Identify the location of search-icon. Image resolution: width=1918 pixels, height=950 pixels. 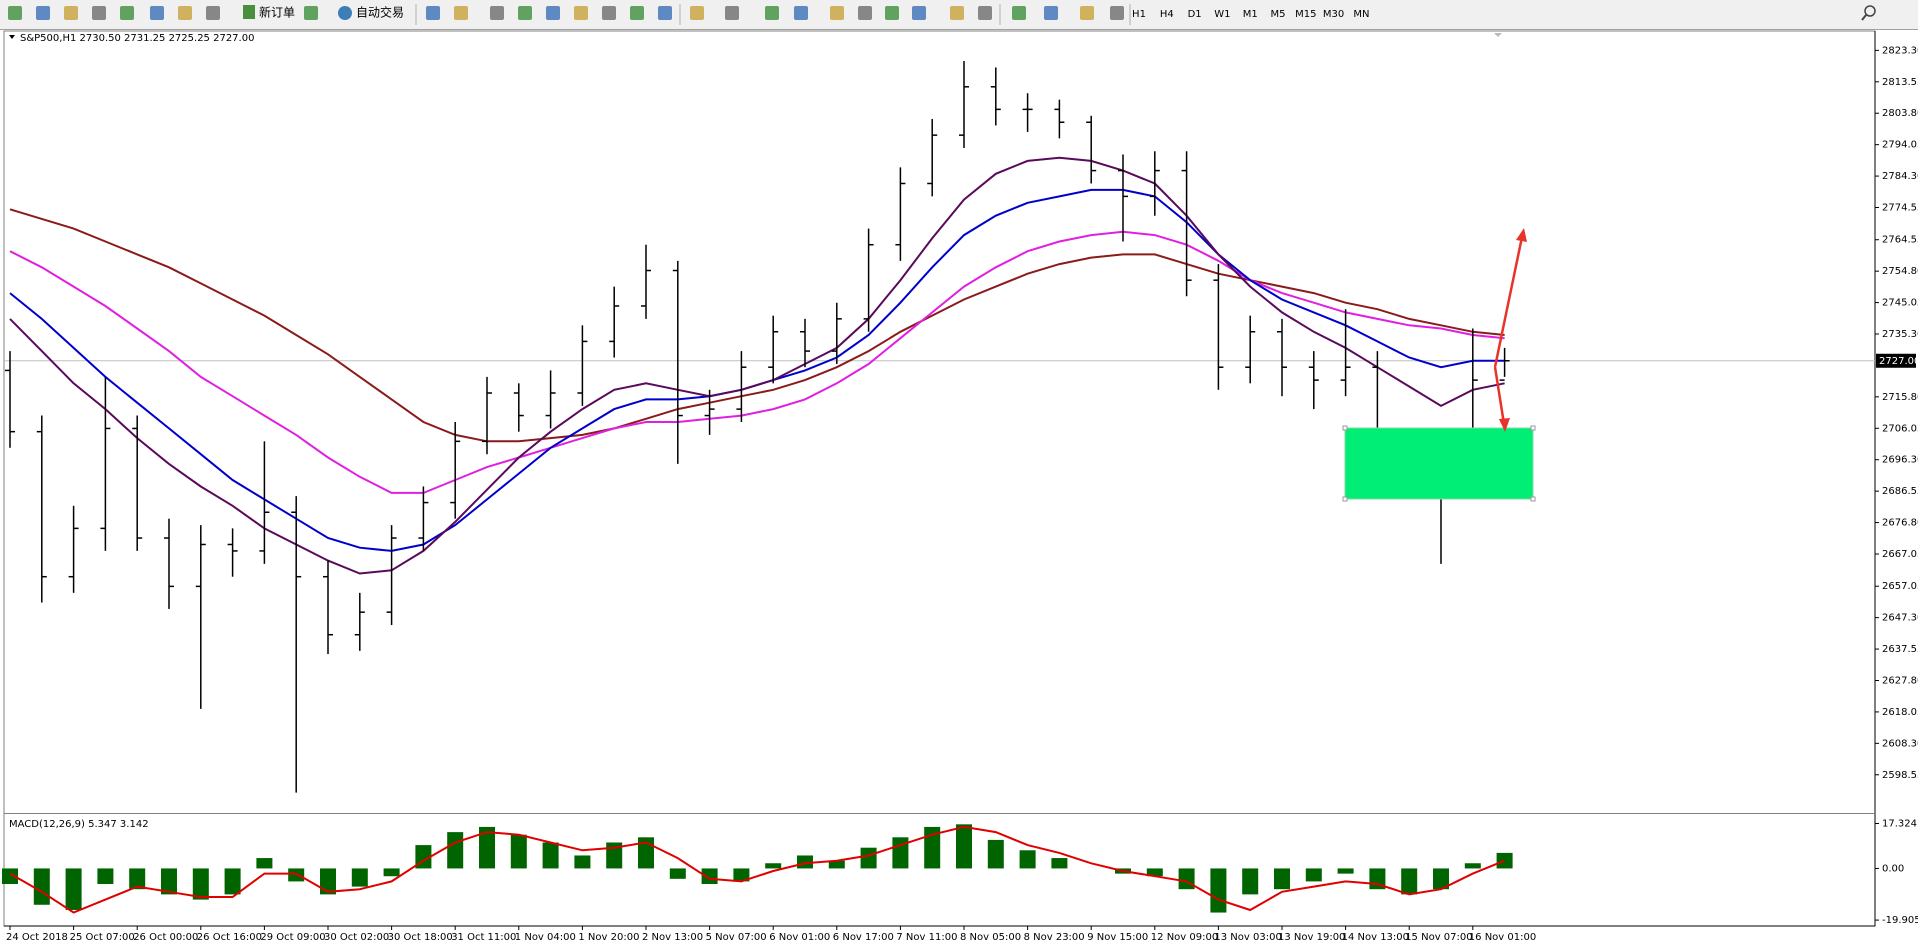
(1870, 11).